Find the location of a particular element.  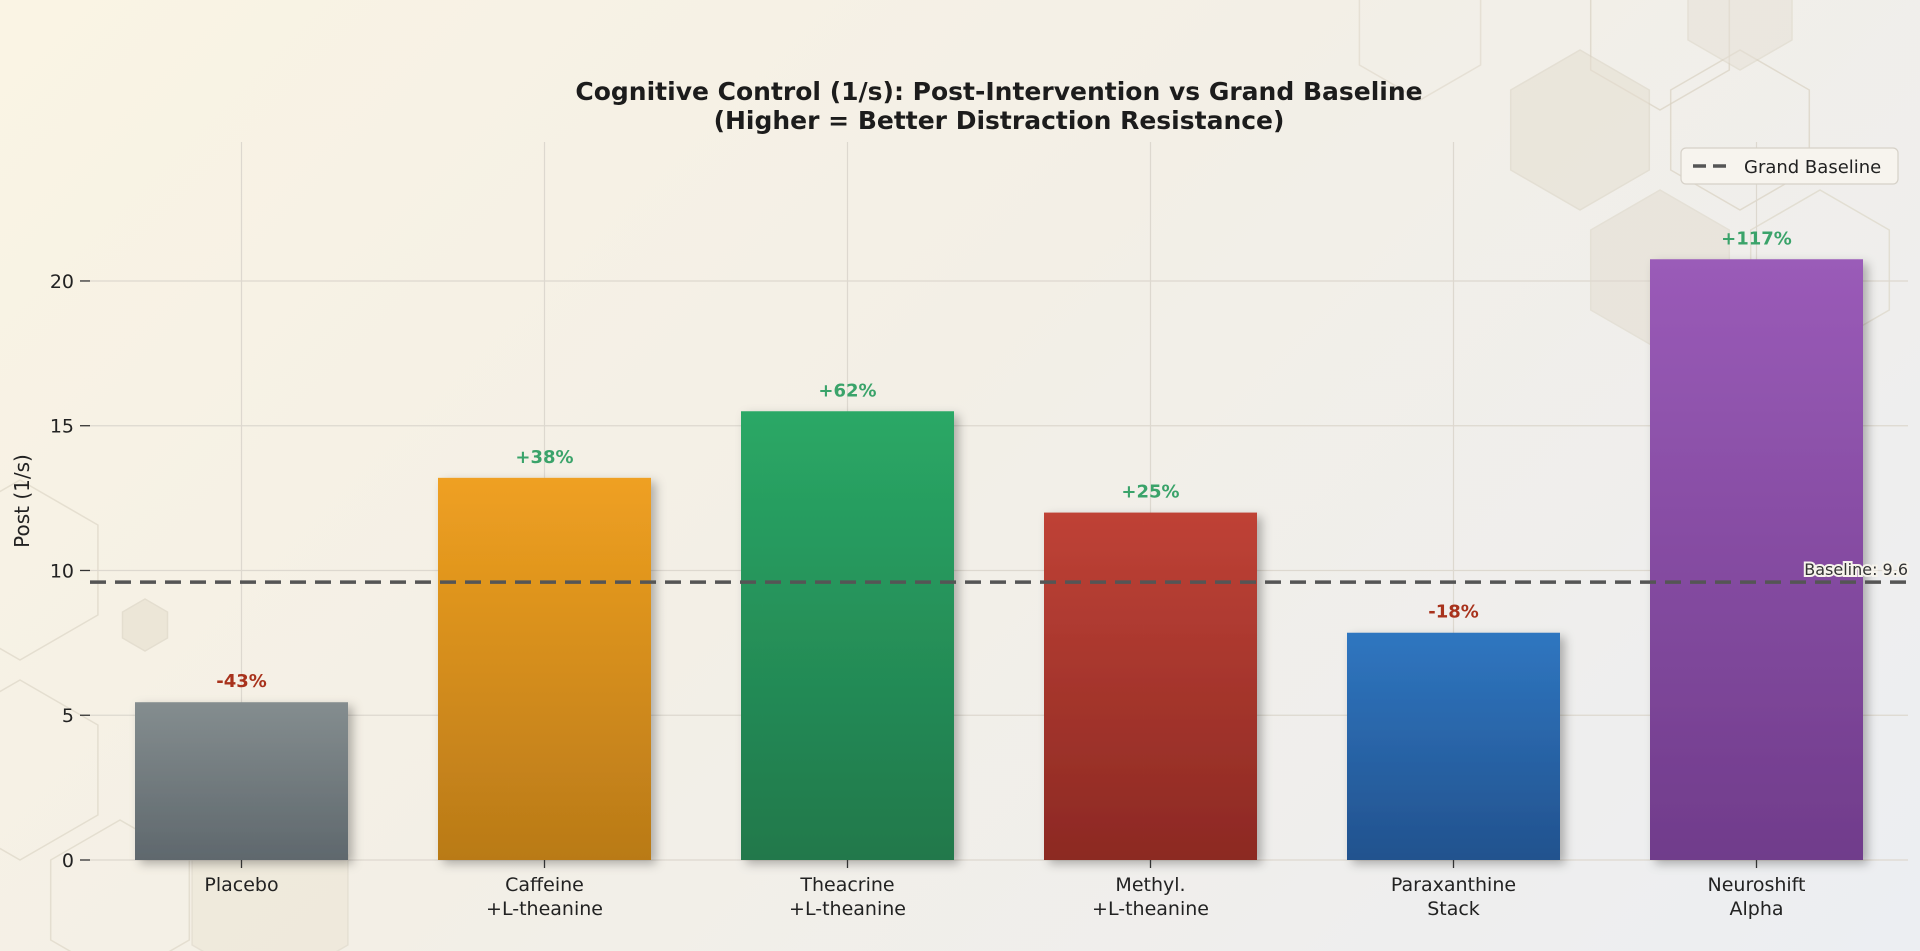

x-tick-label: Placebo is located at coordinates (241, 885).